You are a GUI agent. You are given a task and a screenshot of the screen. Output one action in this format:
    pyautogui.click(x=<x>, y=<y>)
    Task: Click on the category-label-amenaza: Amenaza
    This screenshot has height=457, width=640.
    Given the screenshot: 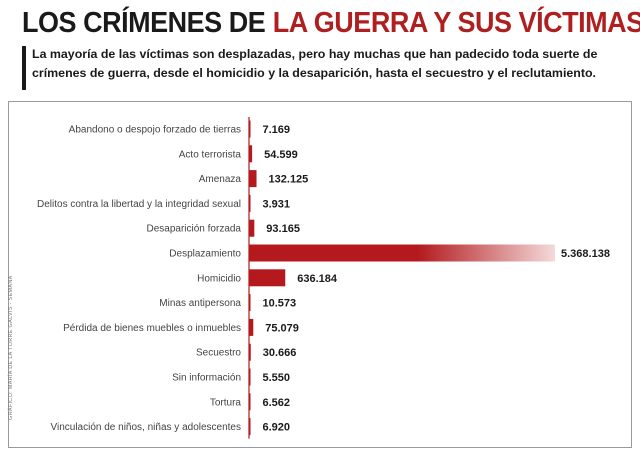 What is the action you would take?
    pyautogui.click(x=220, y=179)
    